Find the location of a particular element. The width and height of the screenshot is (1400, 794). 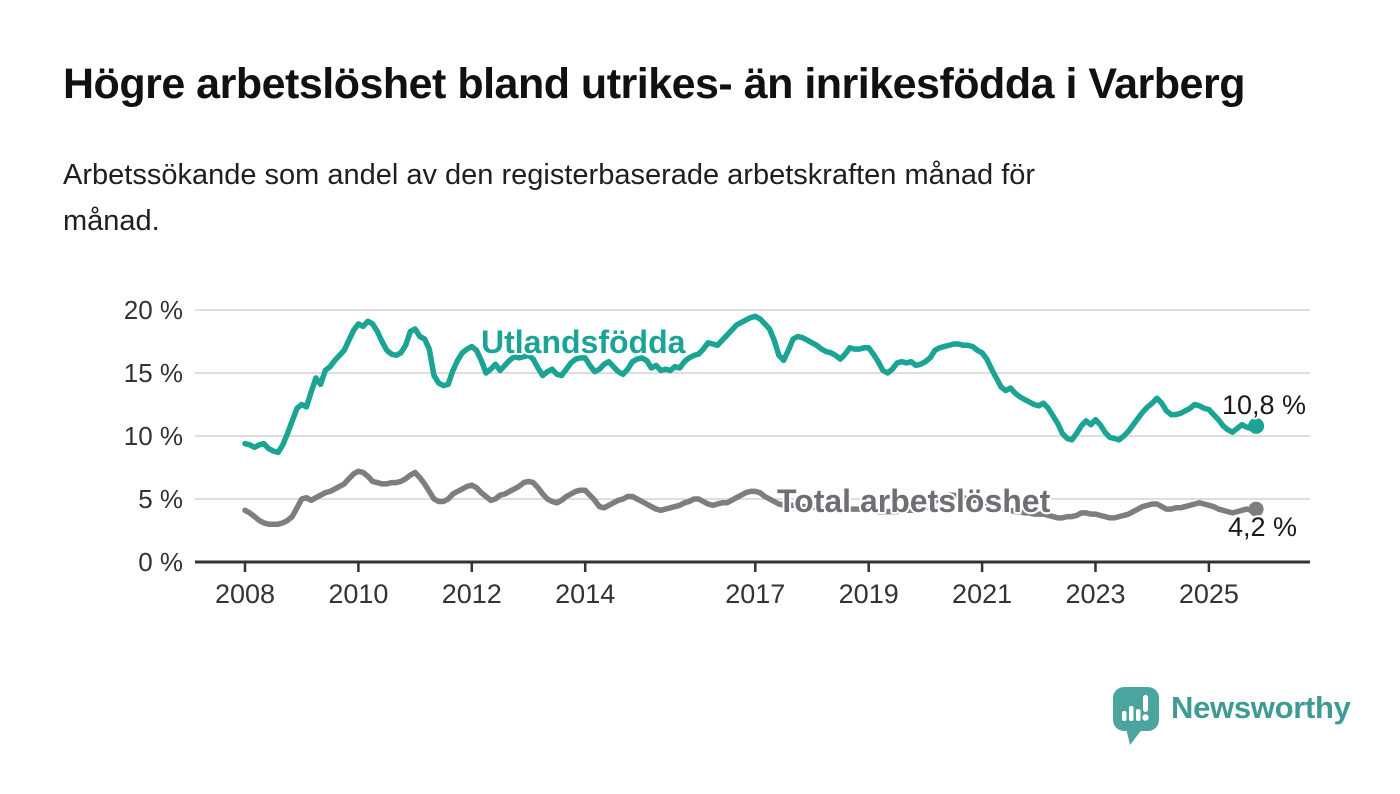

y-tick-label: 20 % is located at coordinates (153, 310).